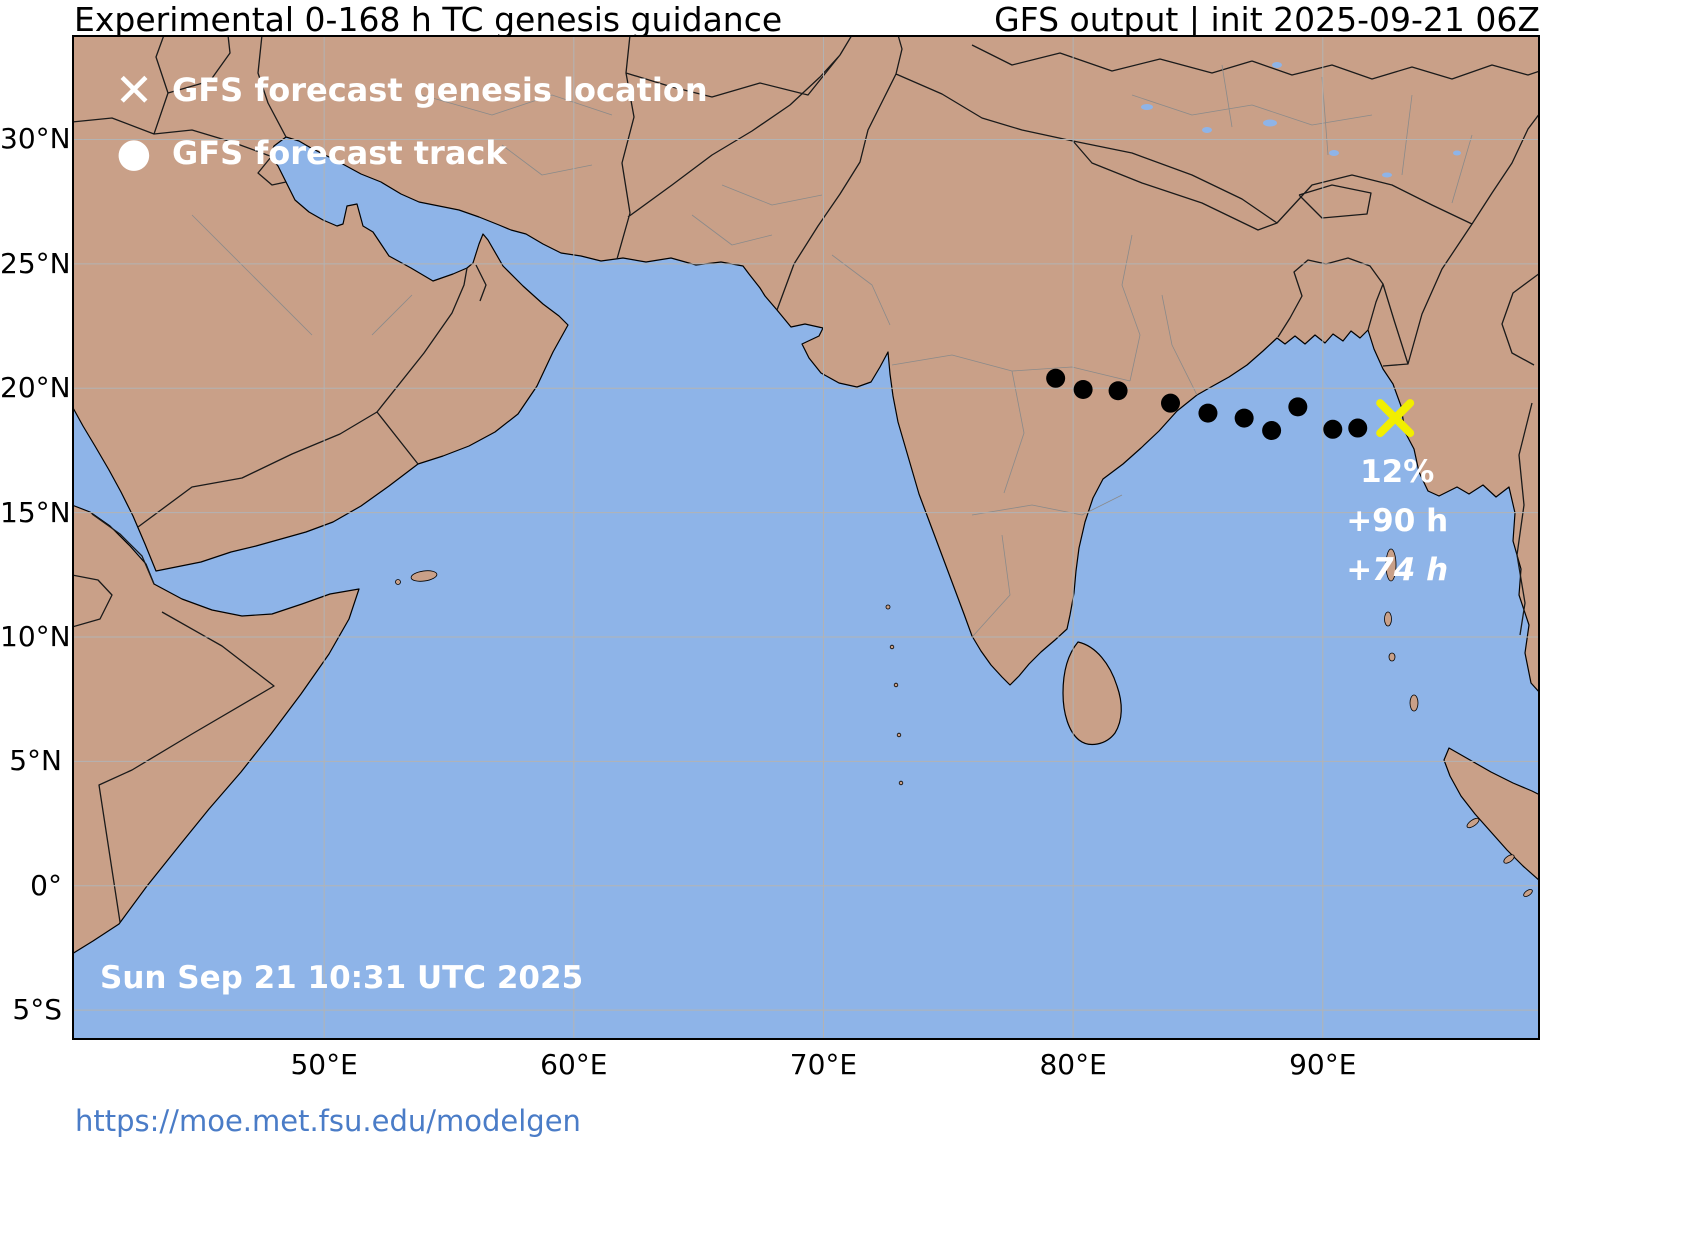  Describe the element at coordinates (1509, 859) in the screenshot. I see `island-nias` at that location.